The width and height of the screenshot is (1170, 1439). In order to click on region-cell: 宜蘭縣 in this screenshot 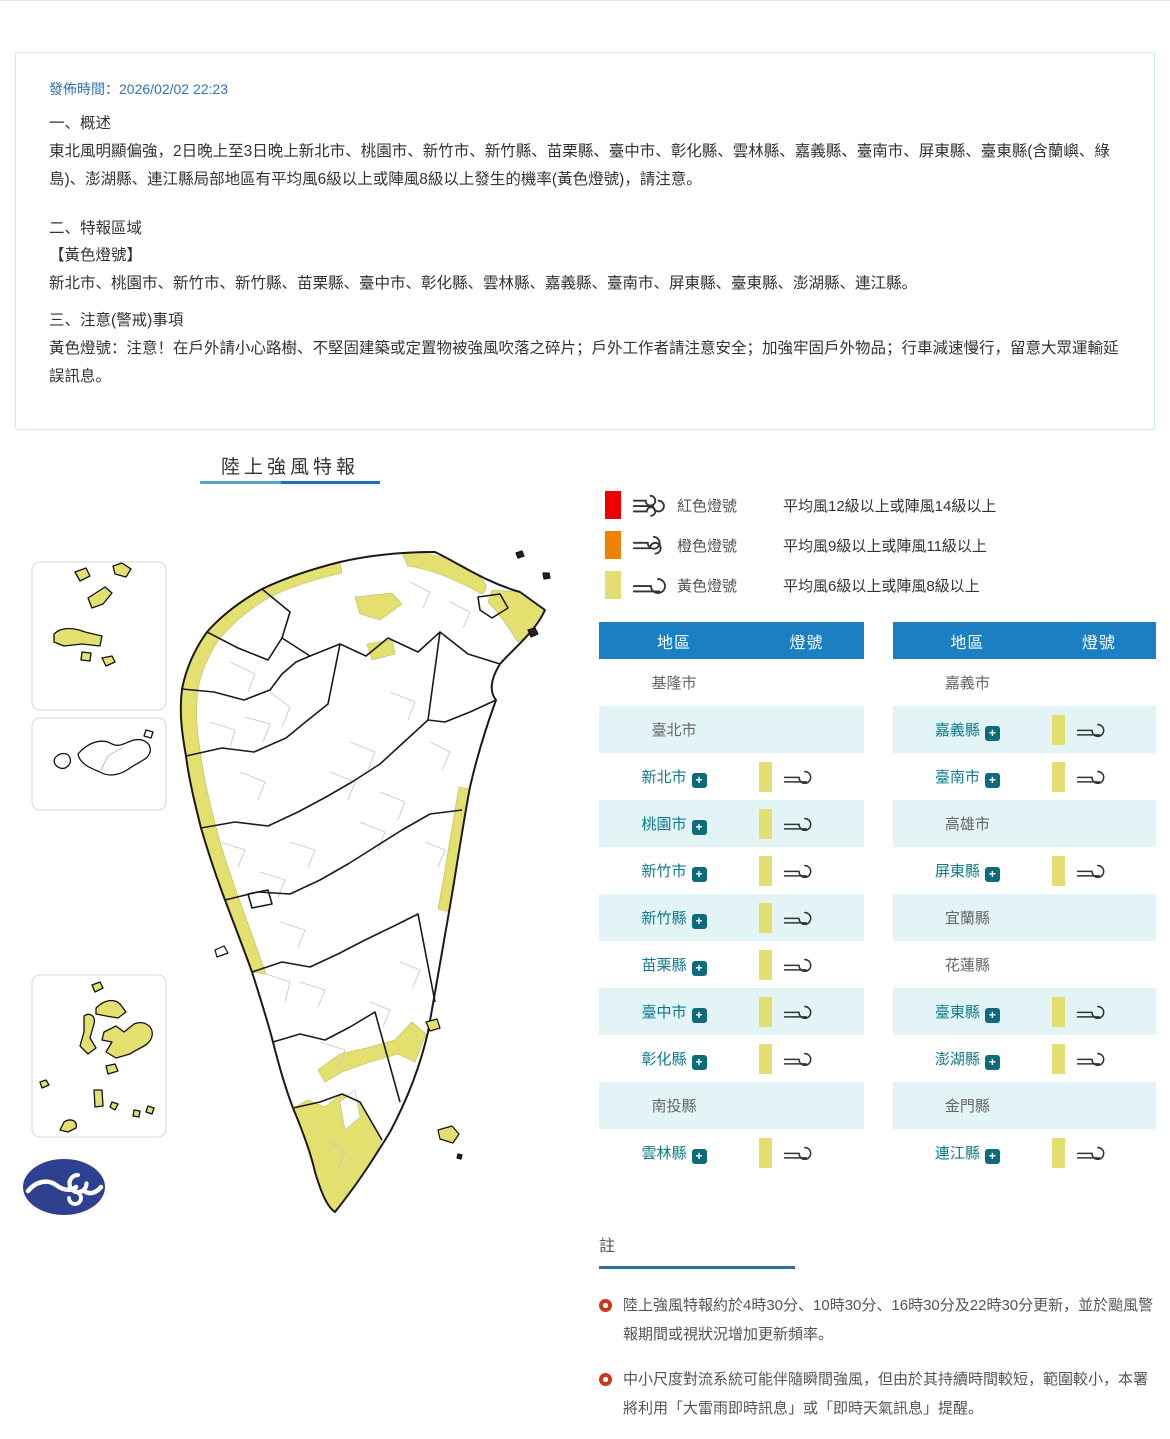, I will do `click(967, 917)`.